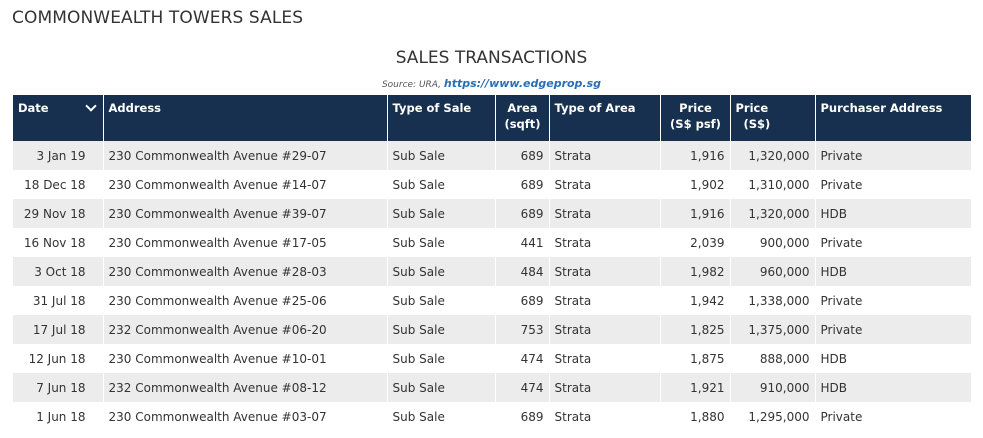 This screenshot has height=438, width=983. I want to click on column-header-price-psf-line1: Price, so click(695, 108).